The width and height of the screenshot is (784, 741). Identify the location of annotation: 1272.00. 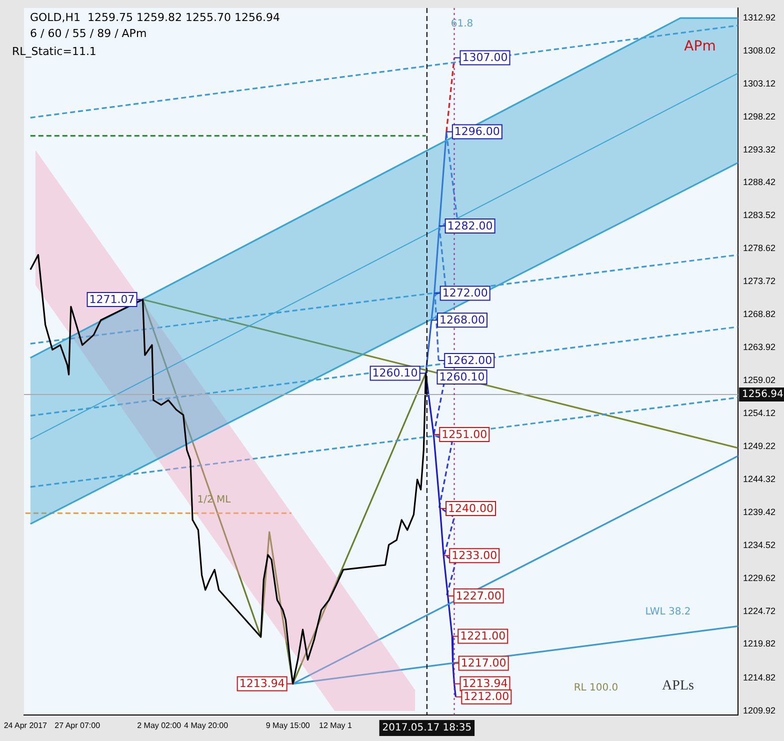
(465, 293).